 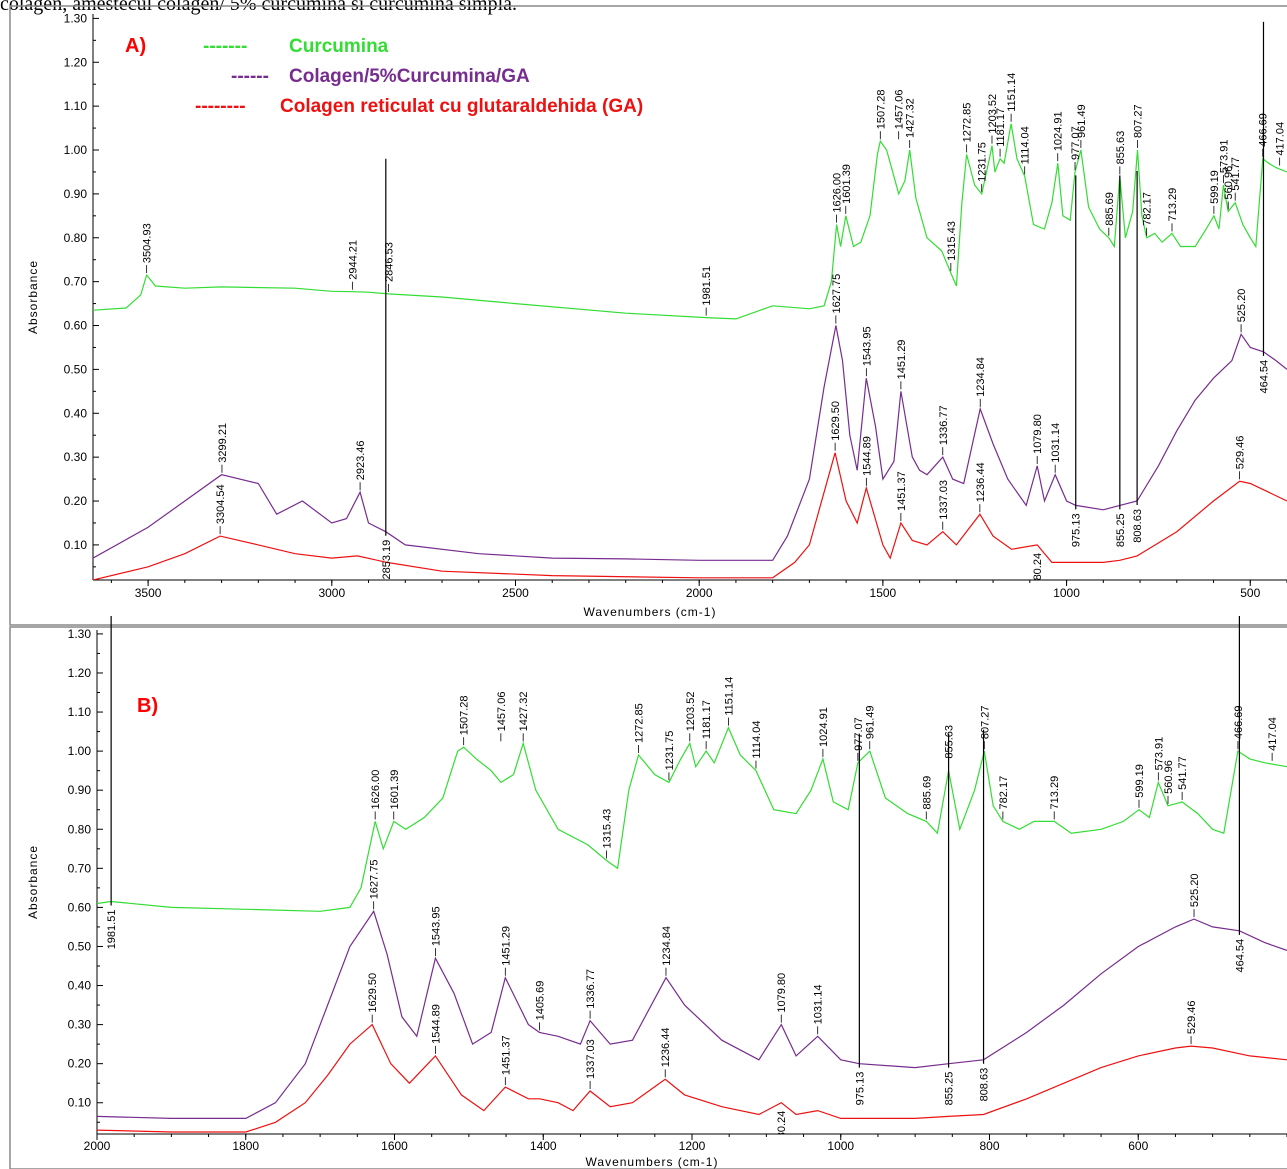 I want to click on x-tick-label: 1000, so click(x=840, y=1146).